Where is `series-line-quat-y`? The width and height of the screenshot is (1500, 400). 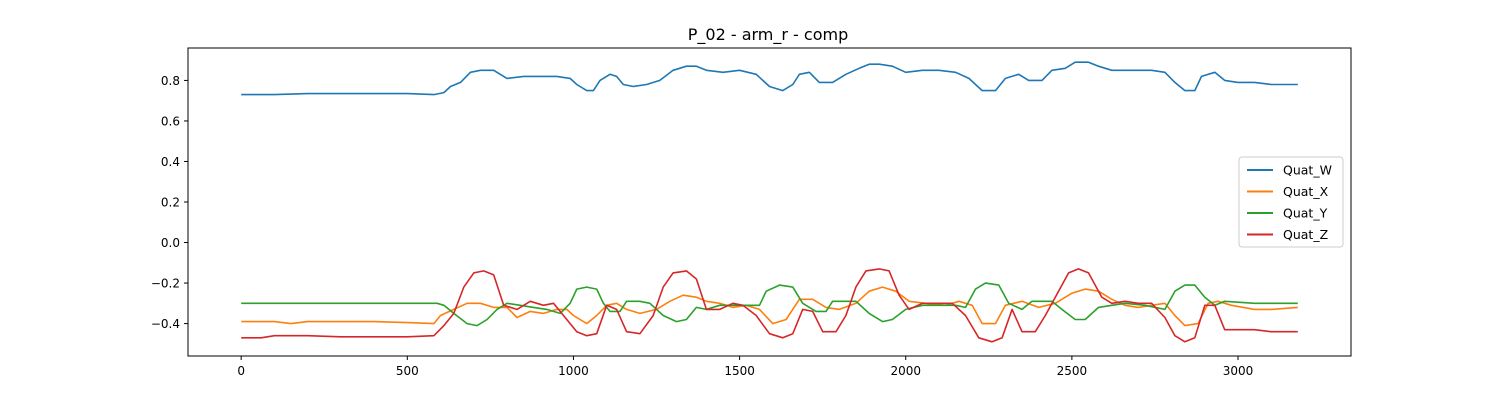
series-line-quat-y is located at coordinates (769, 304).